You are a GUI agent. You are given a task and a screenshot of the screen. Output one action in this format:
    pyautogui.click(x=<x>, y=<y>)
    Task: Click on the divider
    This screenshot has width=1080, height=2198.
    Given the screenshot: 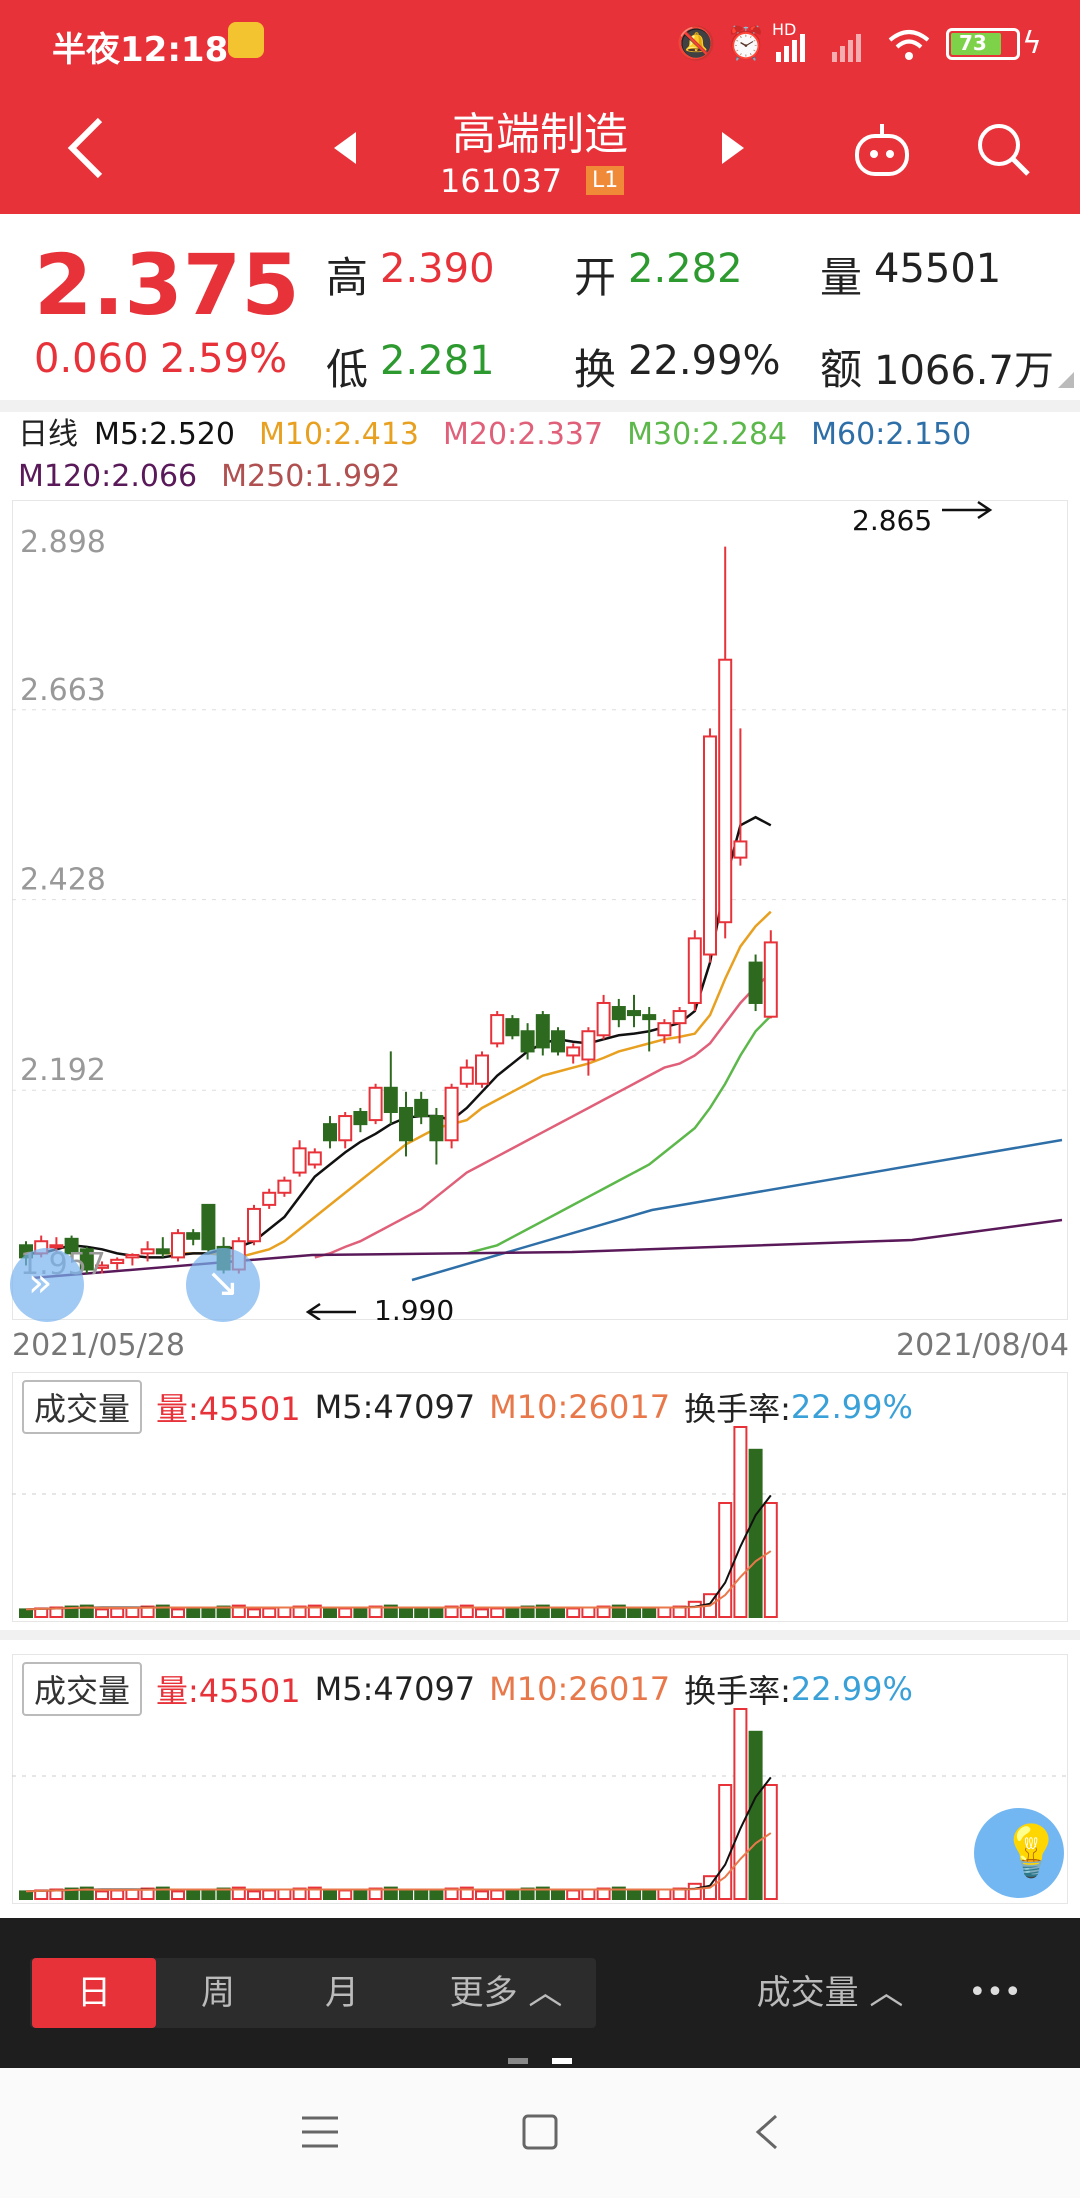 What is the action you would take?
    pyautogui.click(x=540, y=406)
    